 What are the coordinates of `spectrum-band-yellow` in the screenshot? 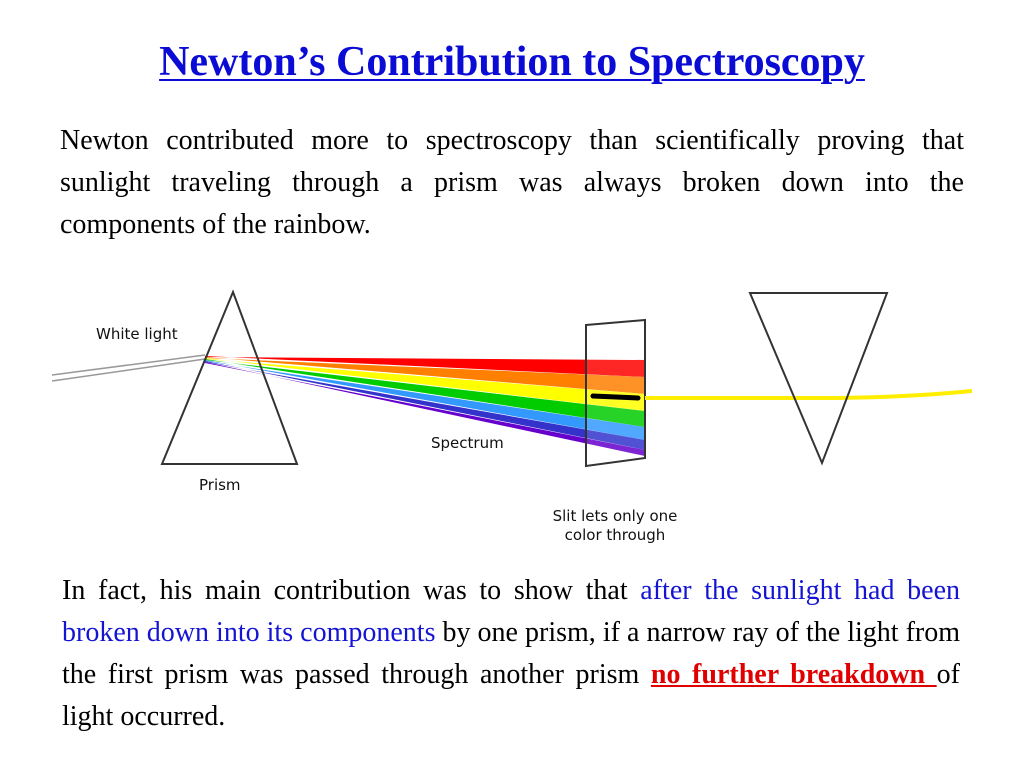 It's located at (425, 384).